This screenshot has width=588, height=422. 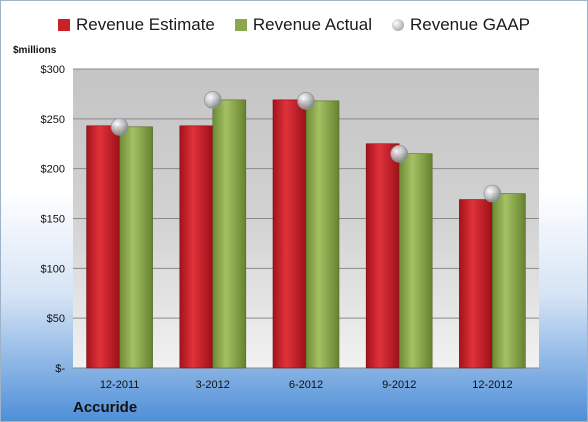 What do you see at coordinates (56, 319) in the screenshot?
I see `y-tick-label: $50` at bounding box center [56, 319].